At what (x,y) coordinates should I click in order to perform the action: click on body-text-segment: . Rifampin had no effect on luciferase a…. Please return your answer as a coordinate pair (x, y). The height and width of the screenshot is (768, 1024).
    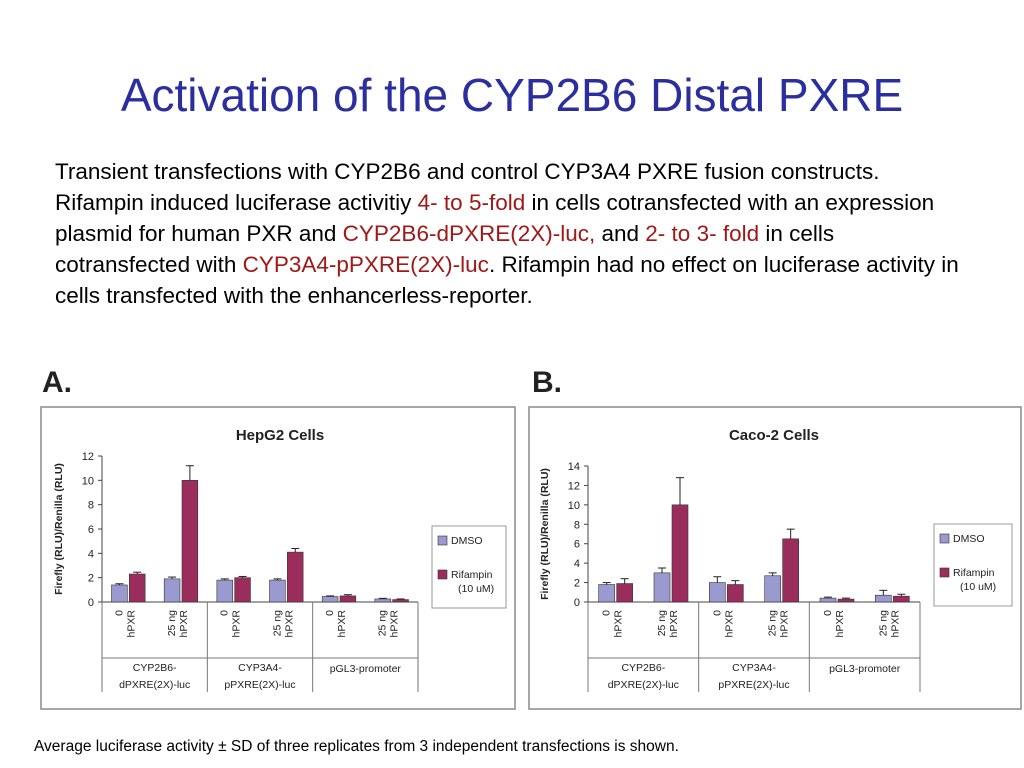
    Looking at the image, I should click on (507, 280).